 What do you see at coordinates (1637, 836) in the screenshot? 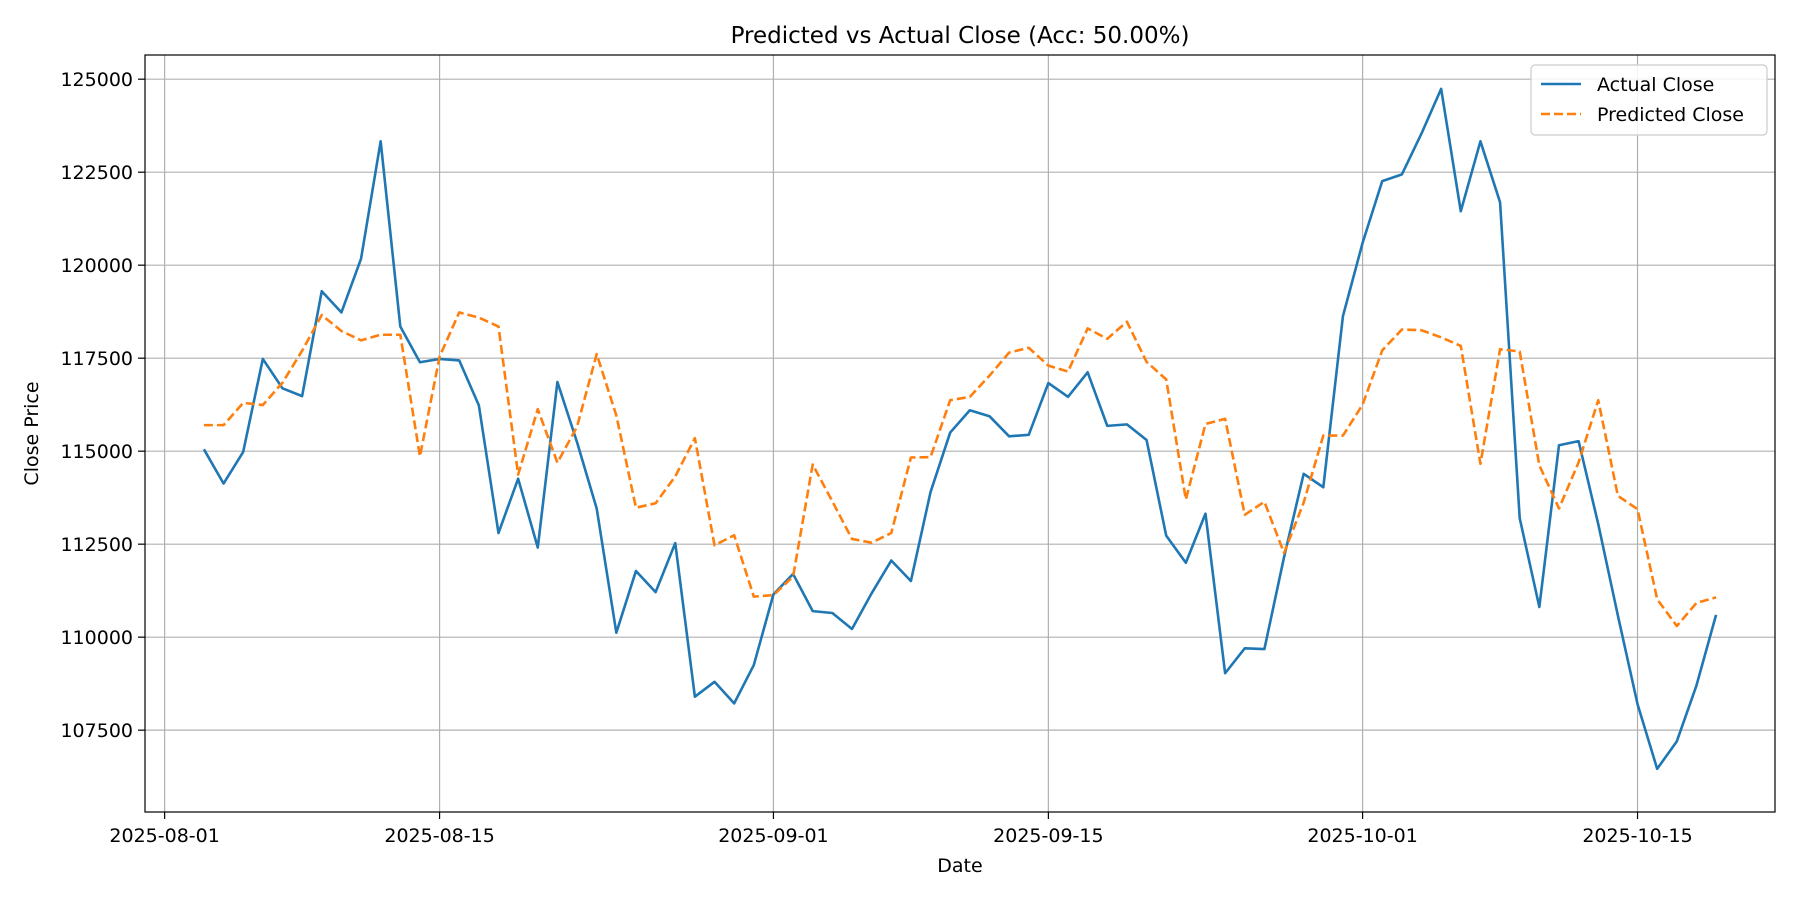
I see `x-tick-label: 2025-10-15` at bounding box center [1637, 836].